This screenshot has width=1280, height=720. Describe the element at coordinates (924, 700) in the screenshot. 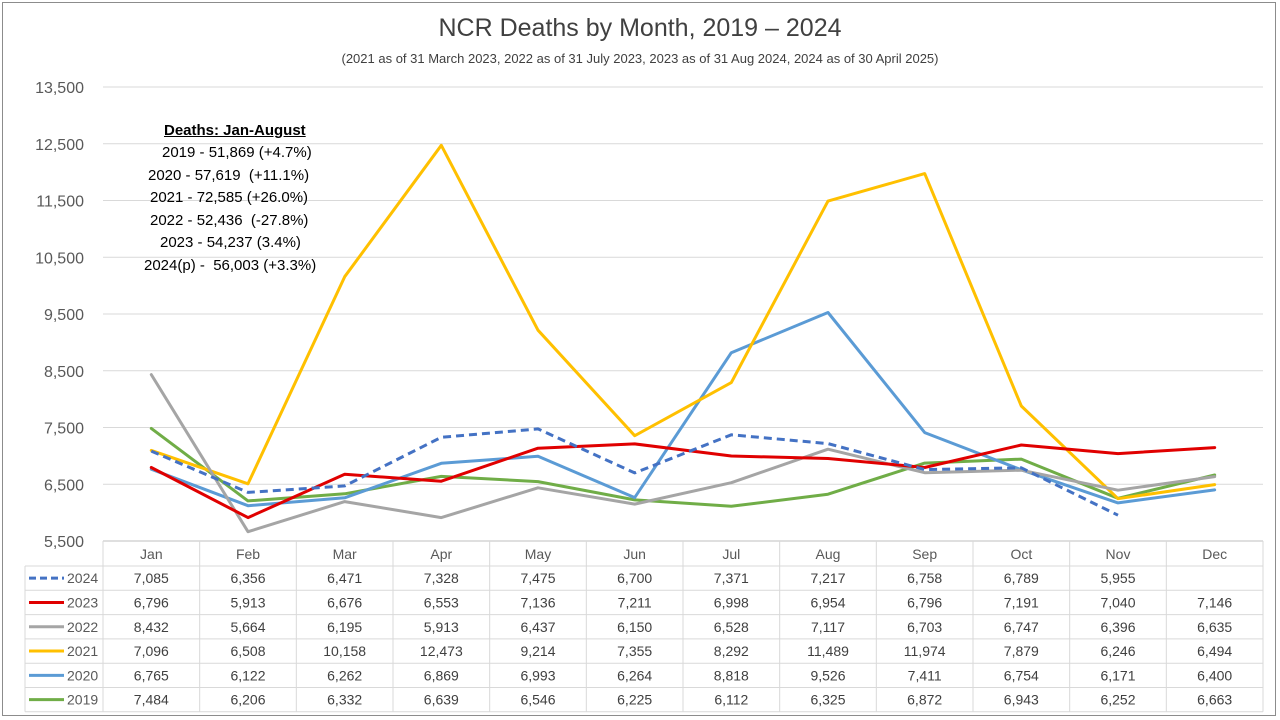

I see `data-label: 6,872` at that location.